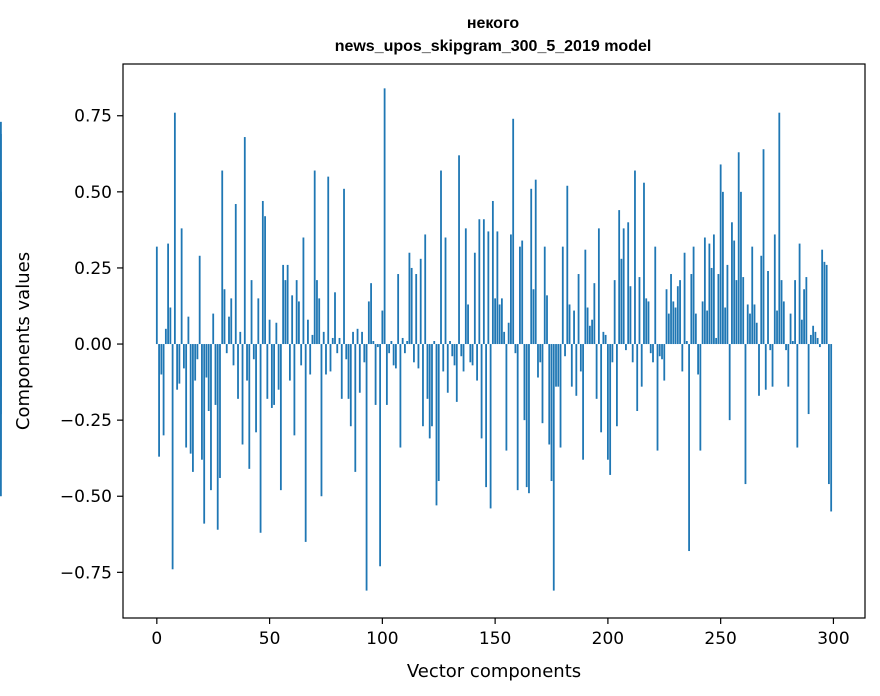 The image size is (880, 696). I want to click on chart-title-line2: news_upos_skipgram_300_5_2019 model, so click(493, 46).